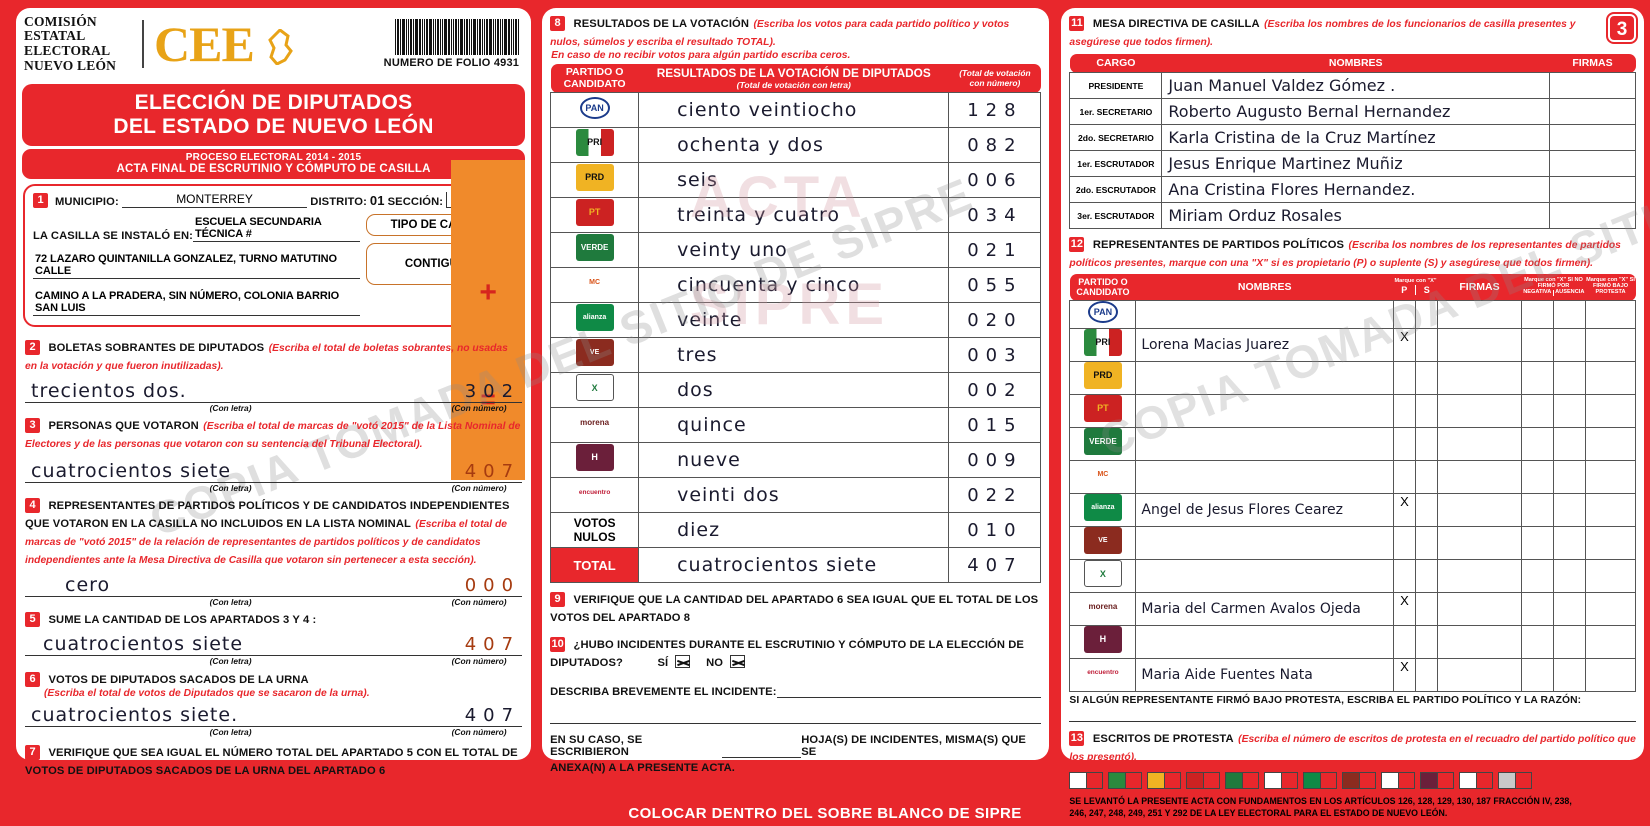  What do you see at coordinates (995, 320) in the screenshot?
I see `votes-number: 020` at bounding box center [995, 320].